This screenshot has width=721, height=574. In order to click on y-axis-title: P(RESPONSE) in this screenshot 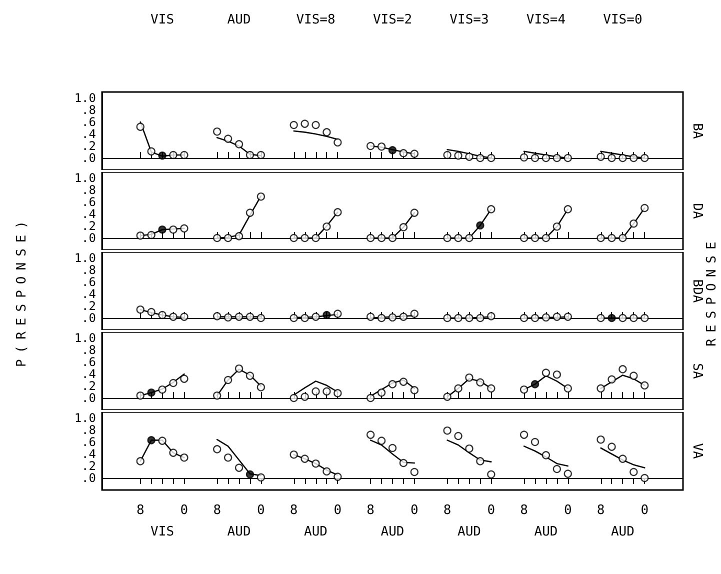, I will do `click(22, 291)`.